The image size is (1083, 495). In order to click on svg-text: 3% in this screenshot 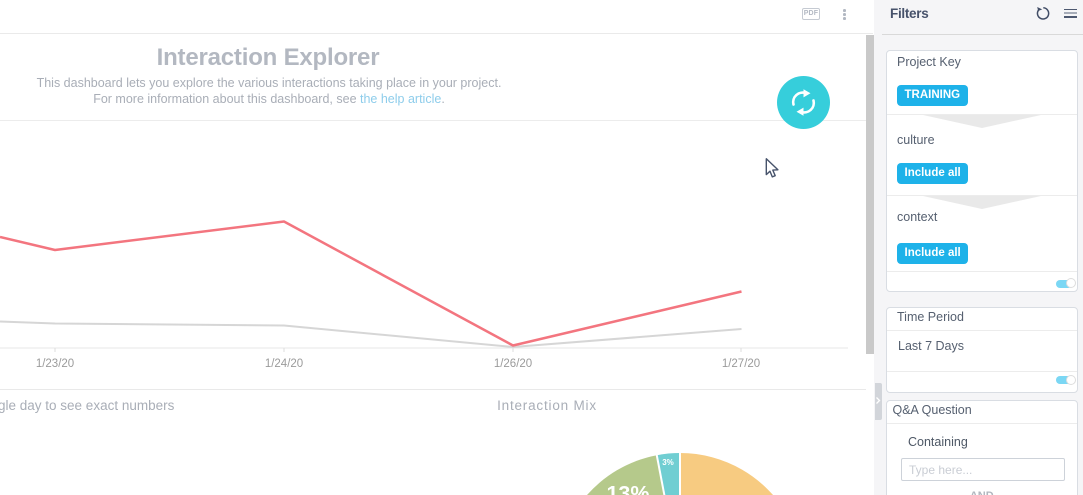, I will do `click(668, 462)`.